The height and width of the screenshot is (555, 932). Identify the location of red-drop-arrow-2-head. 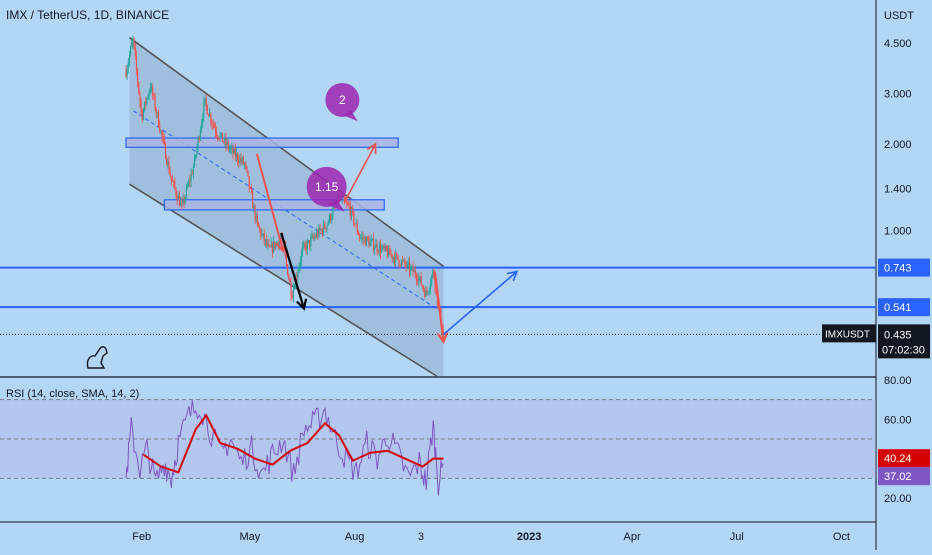
(442, 338).